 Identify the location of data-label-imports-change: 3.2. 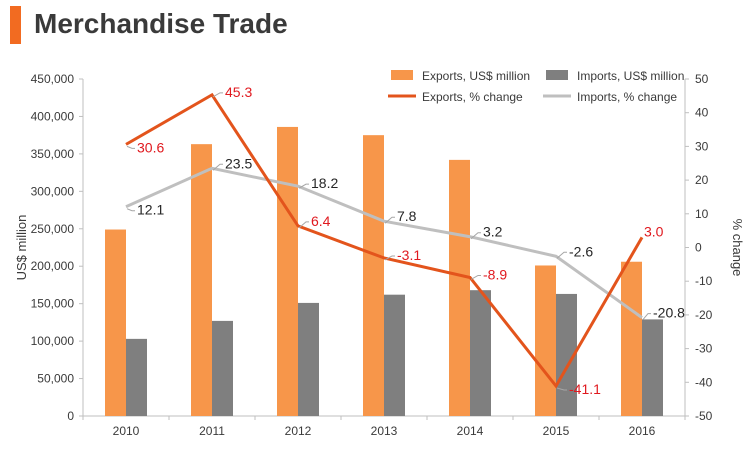
(493, 232).